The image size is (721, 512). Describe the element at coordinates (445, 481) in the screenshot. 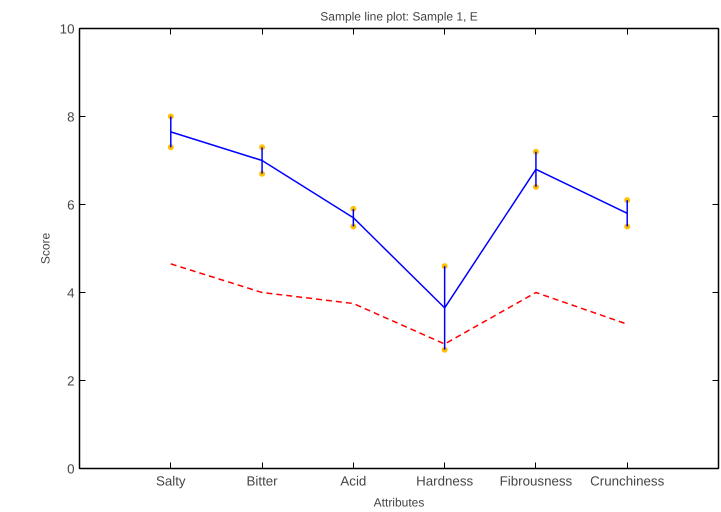

I see `x-tick-label: Hardness` at that location.